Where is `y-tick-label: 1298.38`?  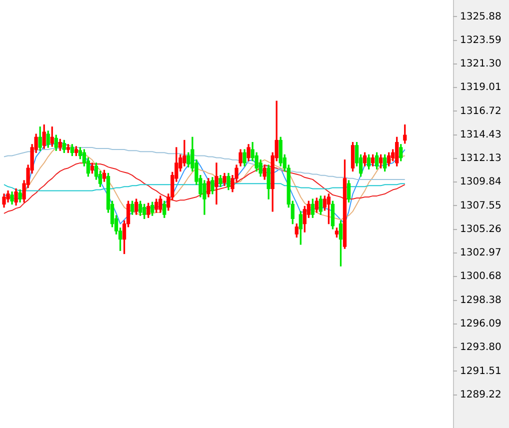
y-tick-label: 1298.38 is located at coordinates (481, 300).